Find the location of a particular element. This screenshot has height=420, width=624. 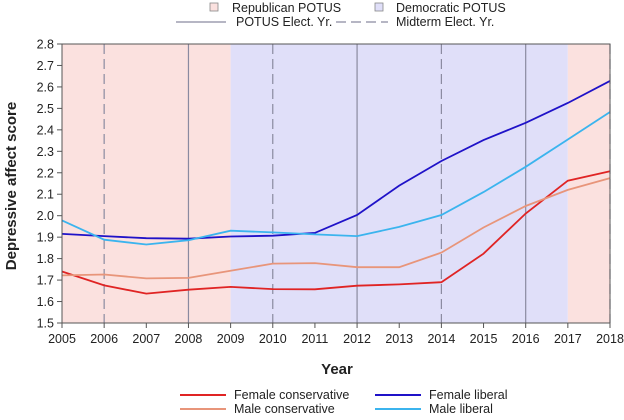

y-tick-label: 1.5 is located at coordinates (45, 324).